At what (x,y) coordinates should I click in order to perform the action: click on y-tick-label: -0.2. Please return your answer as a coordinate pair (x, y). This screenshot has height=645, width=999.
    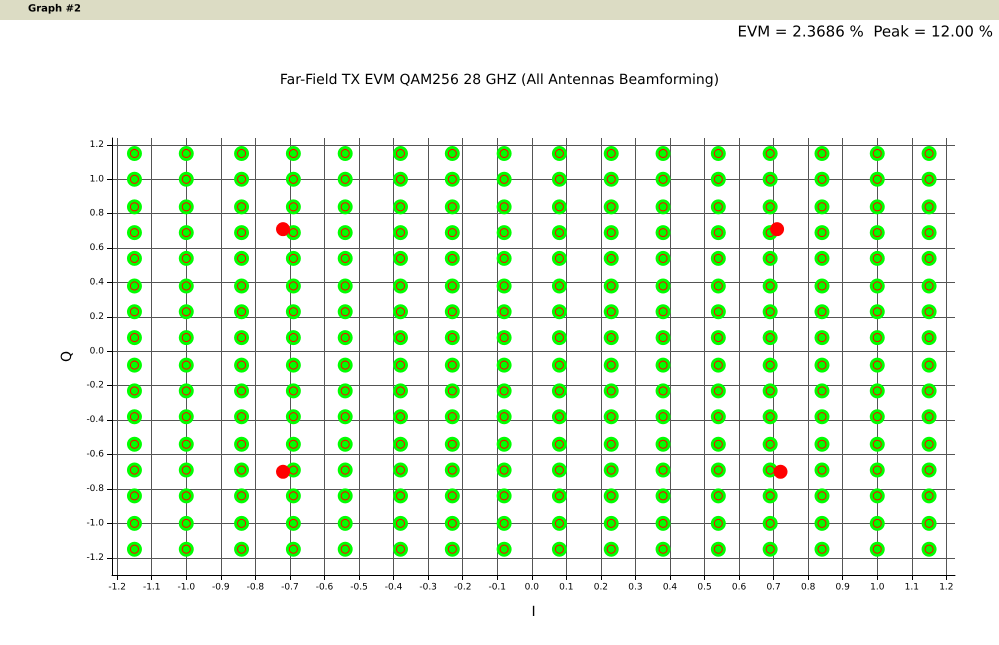
    Looking at the image, I should click on (95, 385).